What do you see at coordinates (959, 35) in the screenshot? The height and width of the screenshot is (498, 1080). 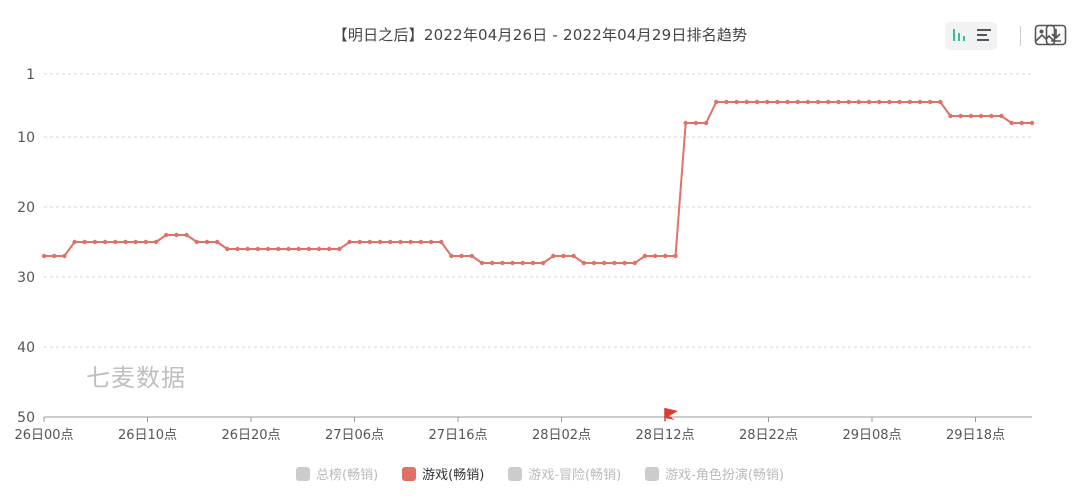 I see `bar-chart-icon` at bounding box center [959, 35].